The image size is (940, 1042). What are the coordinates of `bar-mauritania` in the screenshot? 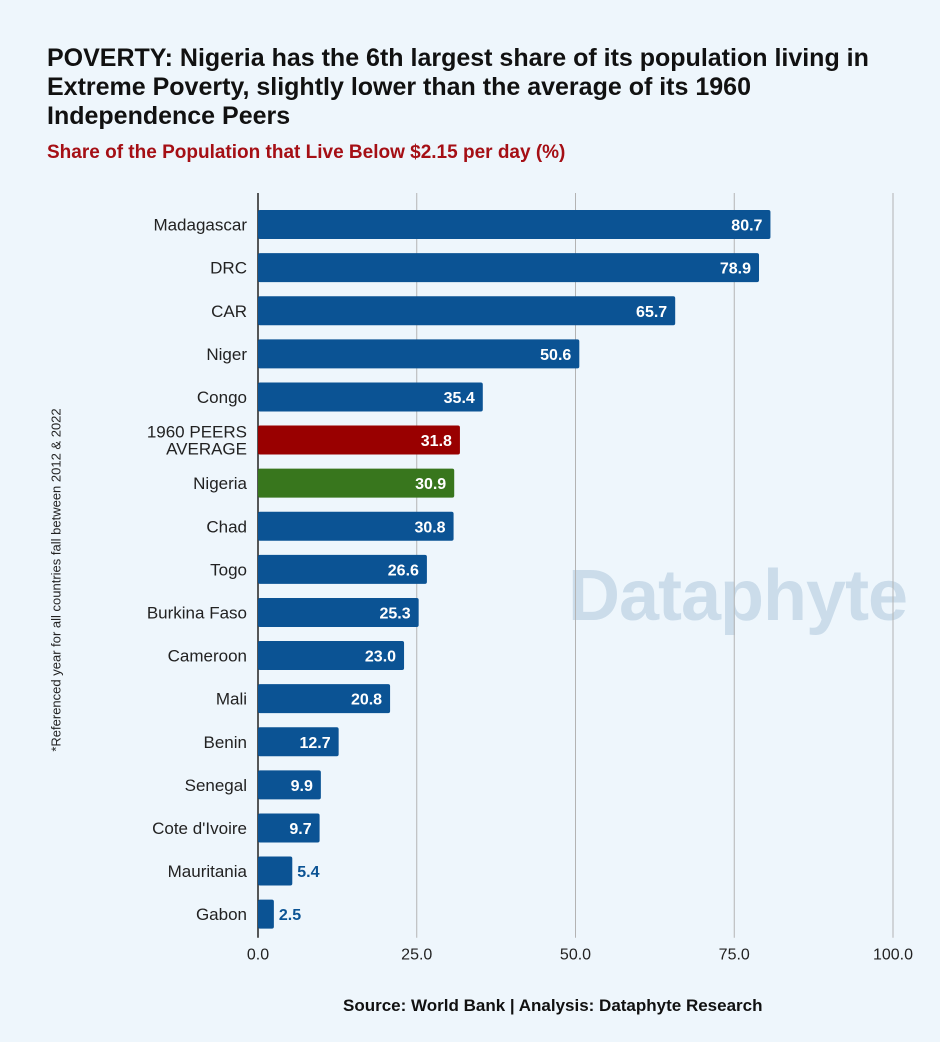 It's located at (275, 871).